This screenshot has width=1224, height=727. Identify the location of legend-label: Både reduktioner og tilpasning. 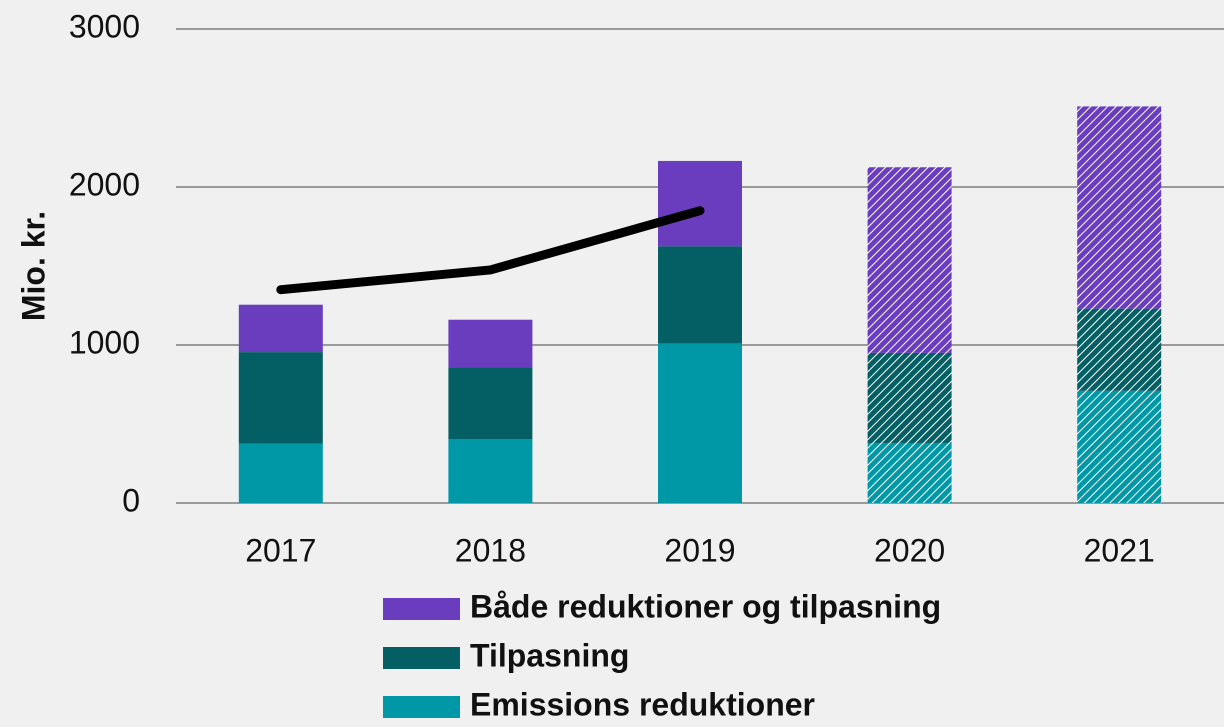
(705, 606).